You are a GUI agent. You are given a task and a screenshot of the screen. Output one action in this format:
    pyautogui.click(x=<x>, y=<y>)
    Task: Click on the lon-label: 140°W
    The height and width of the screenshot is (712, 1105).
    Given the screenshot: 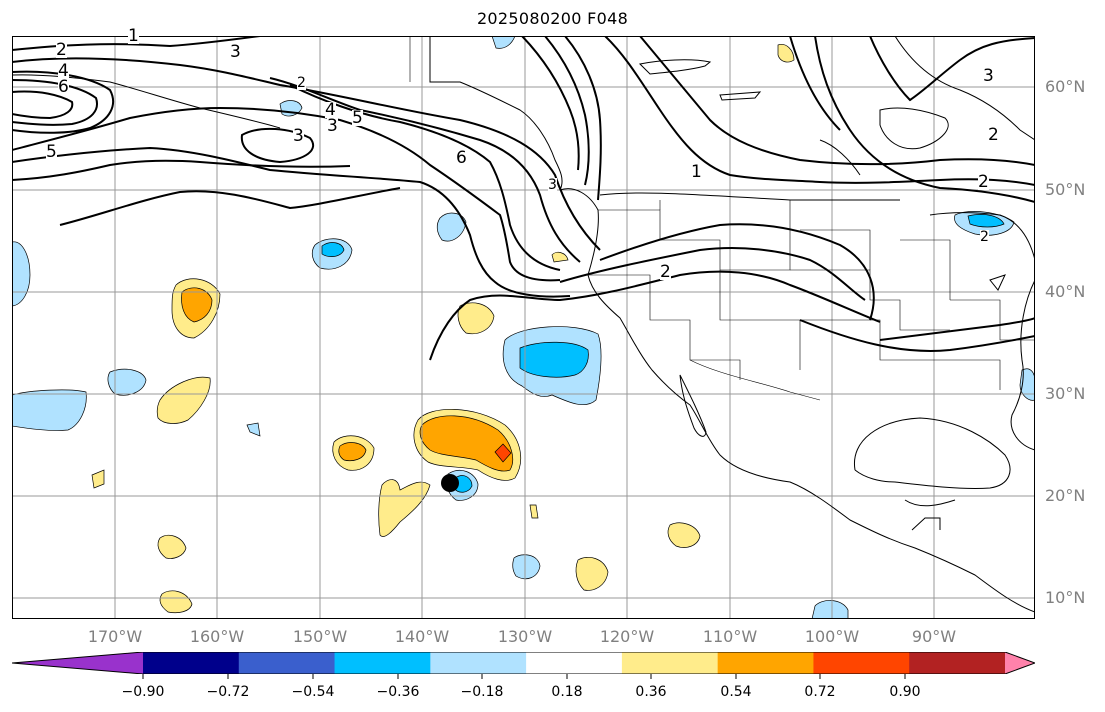 What is the action you would take?
    pyautogui.click(x=422, y=636)
    